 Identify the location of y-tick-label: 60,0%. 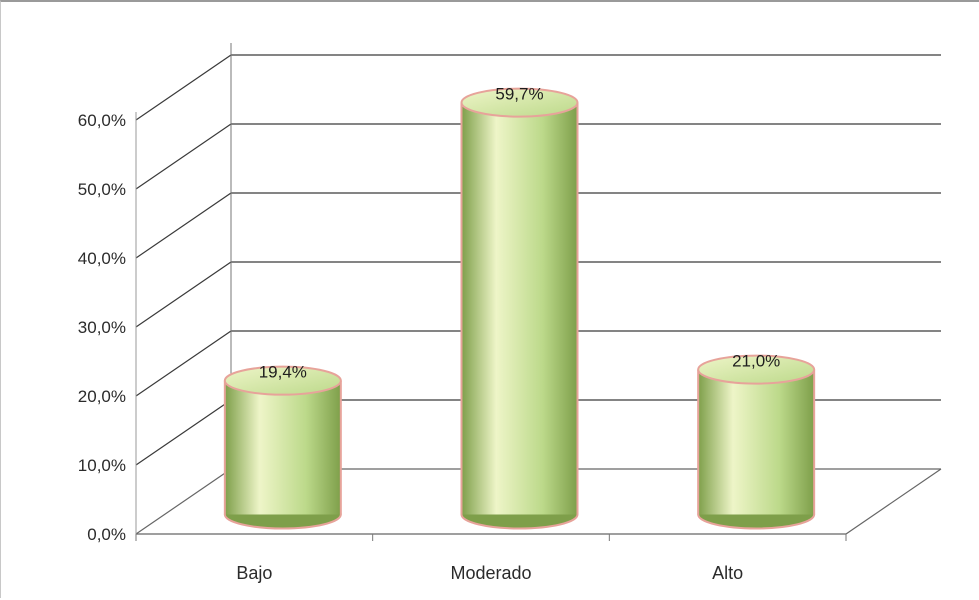
(102, 120).